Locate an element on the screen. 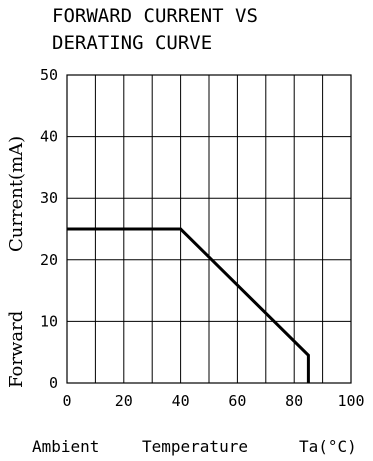  y-tick-label: 0 is located at coordinates (53, 383).